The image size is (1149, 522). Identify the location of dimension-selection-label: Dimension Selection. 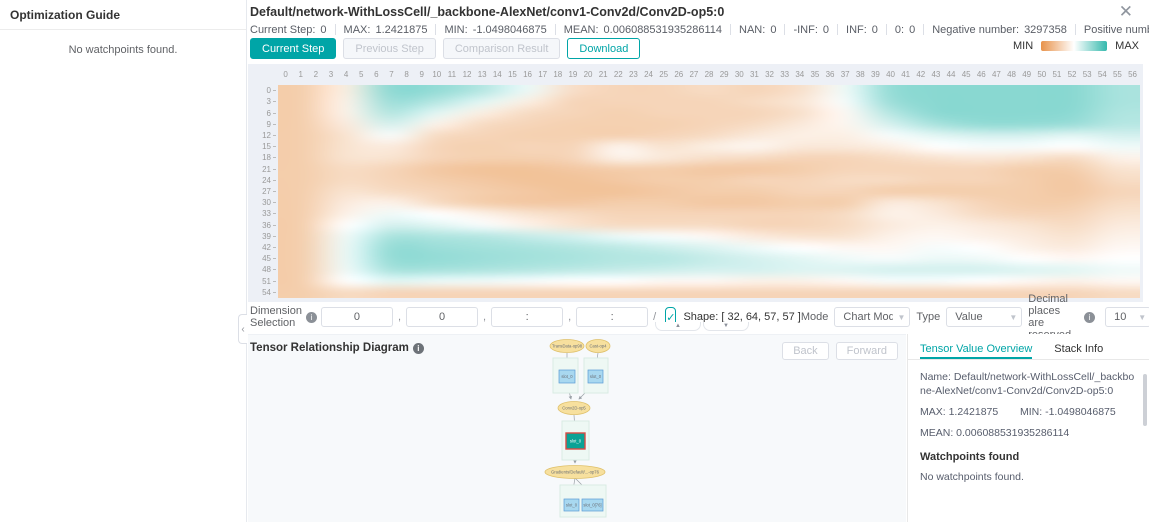
(276, 317).